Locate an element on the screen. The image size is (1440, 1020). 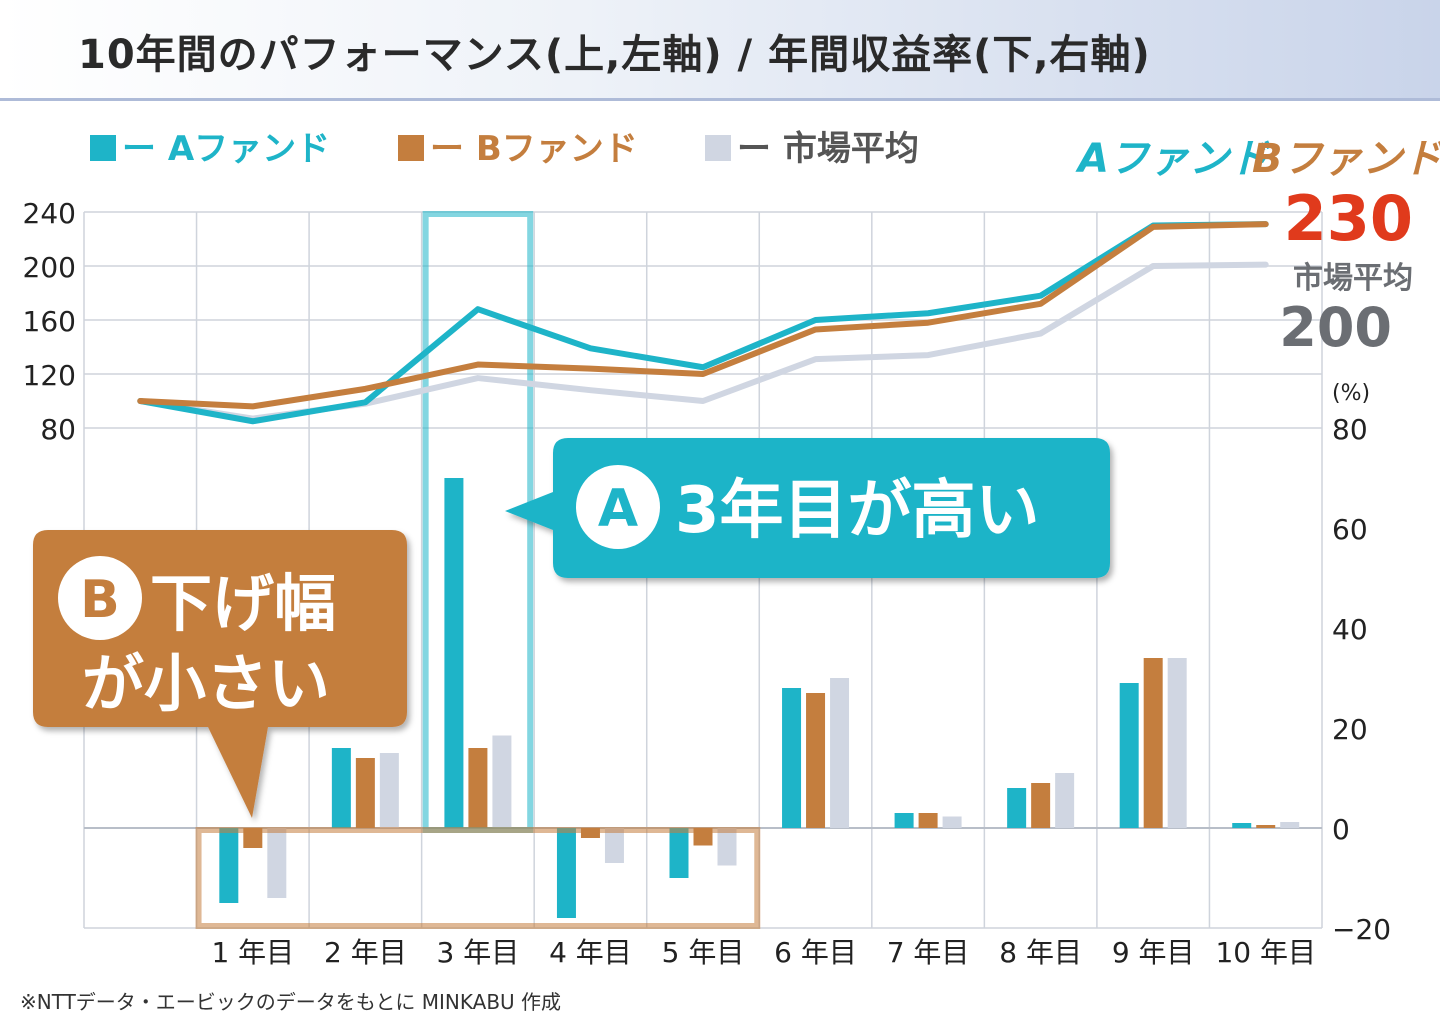
legend-swatch-market is located at coordinates (718, 148).